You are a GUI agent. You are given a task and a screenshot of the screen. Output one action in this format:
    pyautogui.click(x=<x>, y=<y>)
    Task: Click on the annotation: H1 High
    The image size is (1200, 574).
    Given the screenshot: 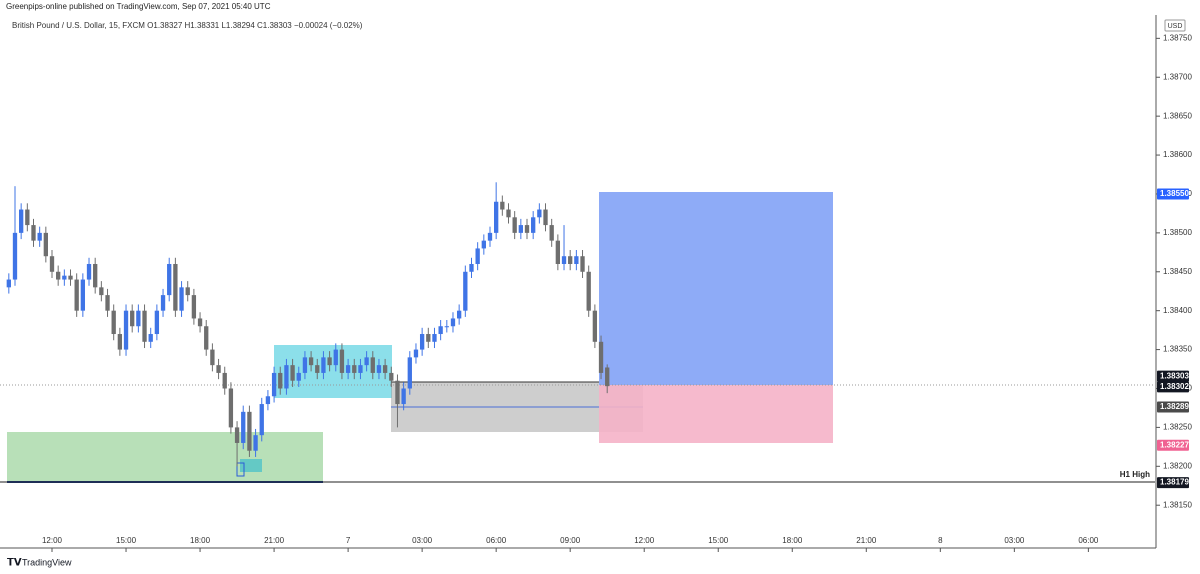 What is the action you would take?
    pyautogui.click(x=1135, y=474)
    